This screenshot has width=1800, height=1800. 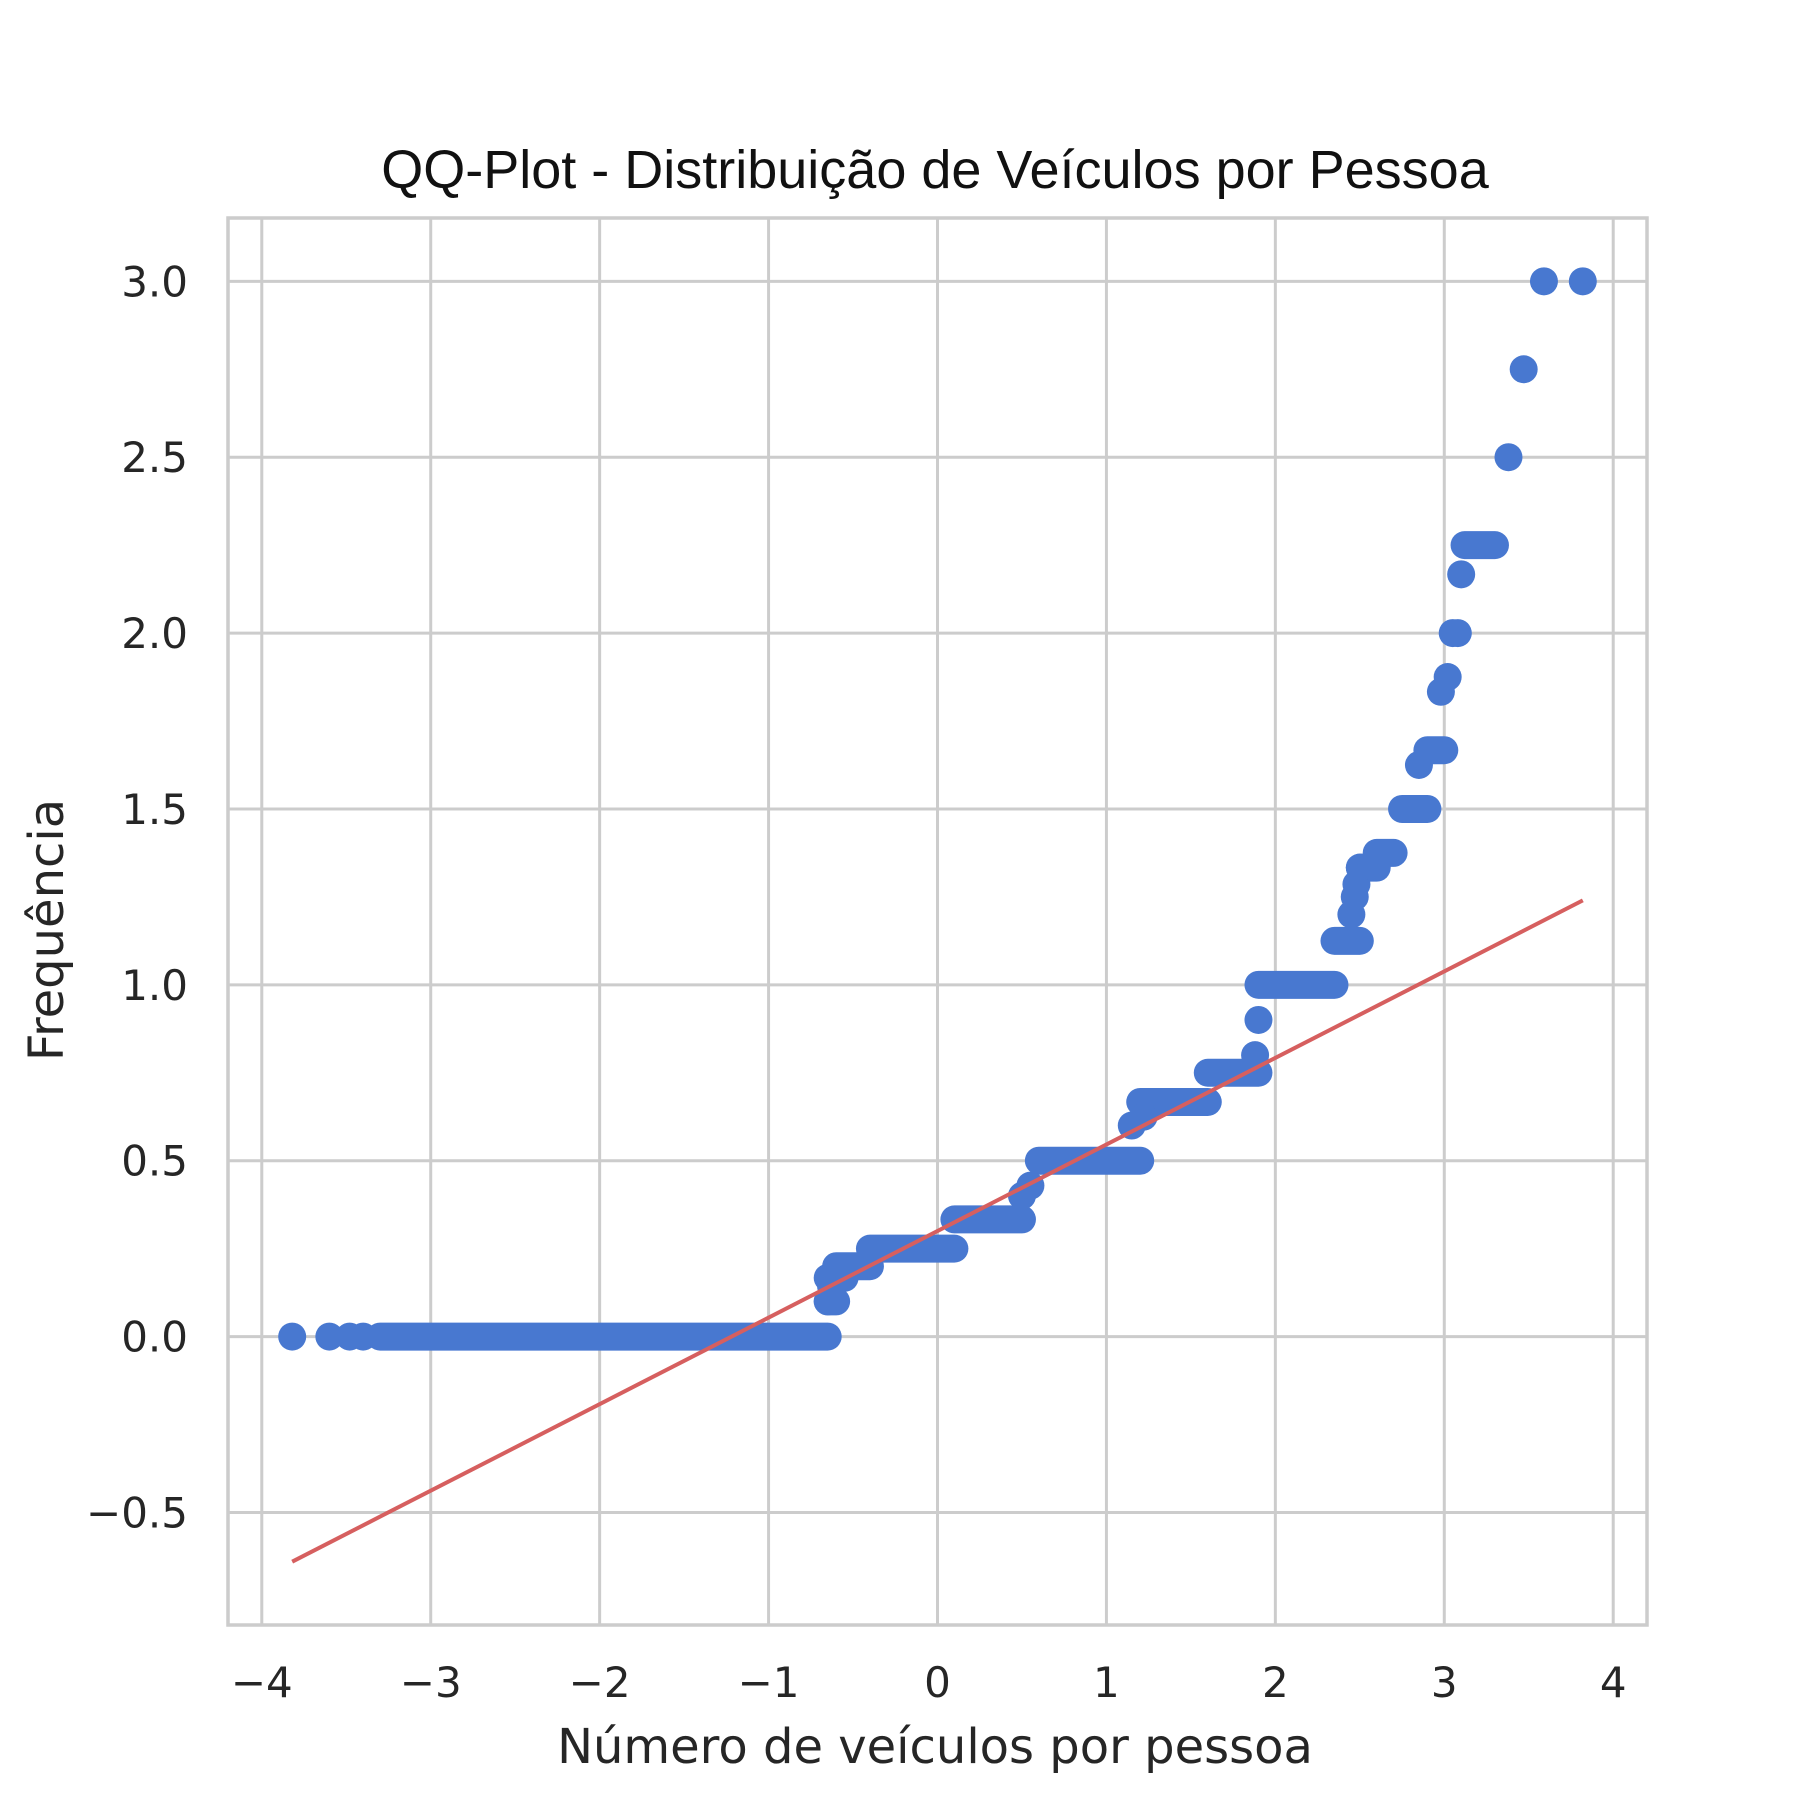 What do you see at coordinates (137, 897) in the screenshot?
I see `y-tick-labels: −0.5 0.0 0.5 1.0 1.5 2.0 2.5 3.0` at bounding box center [137, 897].